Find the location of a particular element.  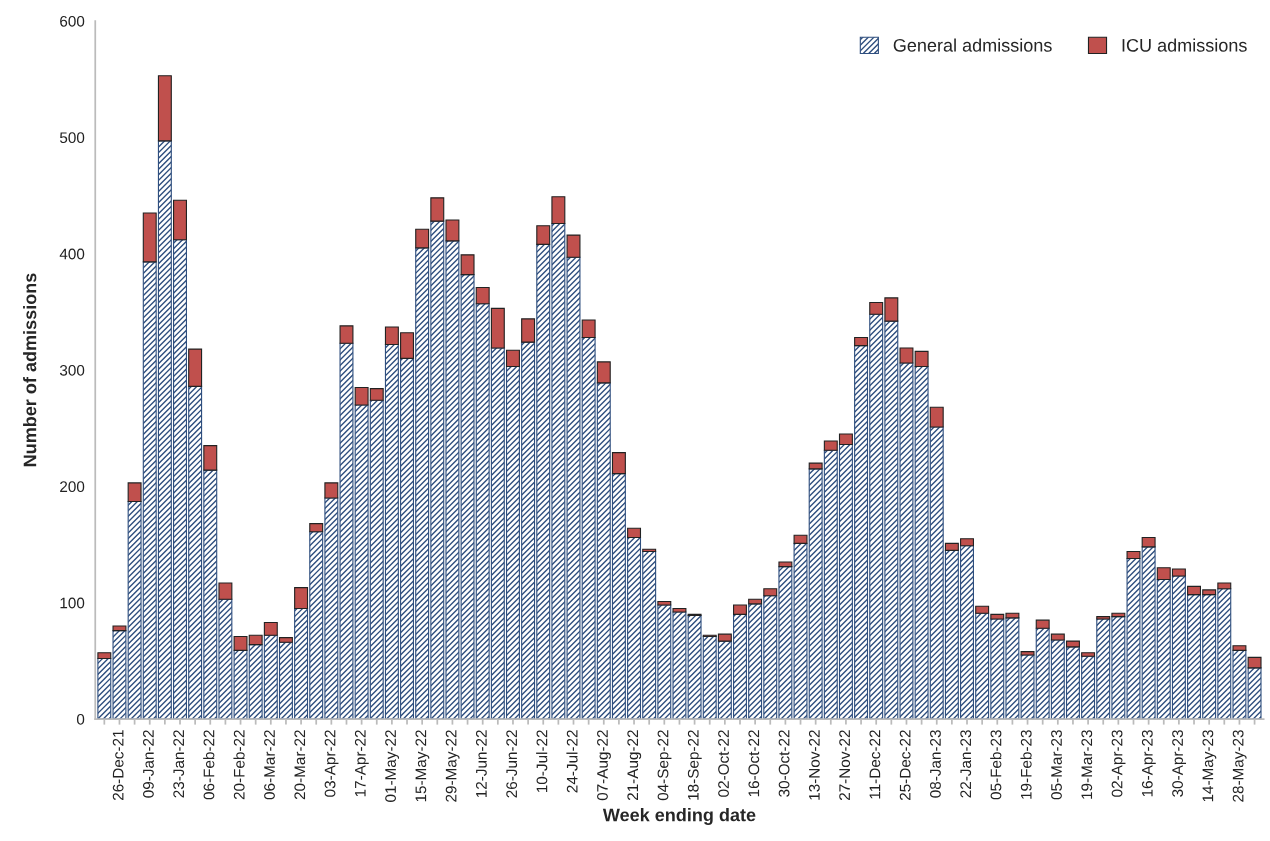

x-tick-label: 08-Jan-23 is located at coordinates (935, 764).